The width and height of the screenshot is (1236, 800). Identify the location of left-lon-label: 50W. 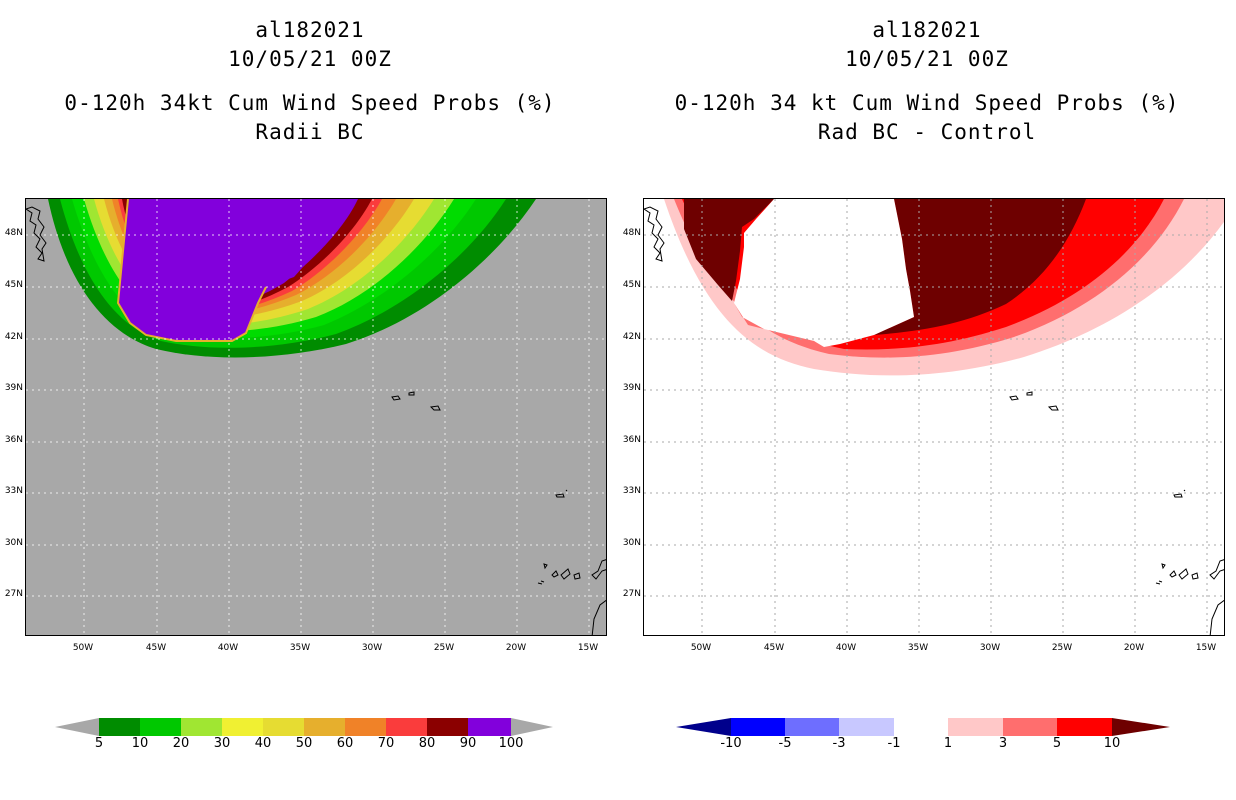
(83, 648).